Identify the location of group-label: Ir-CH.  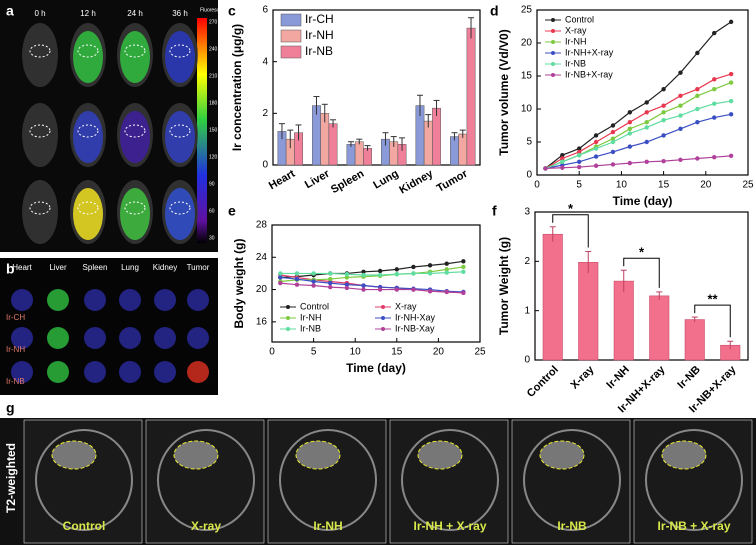
(15, 317).